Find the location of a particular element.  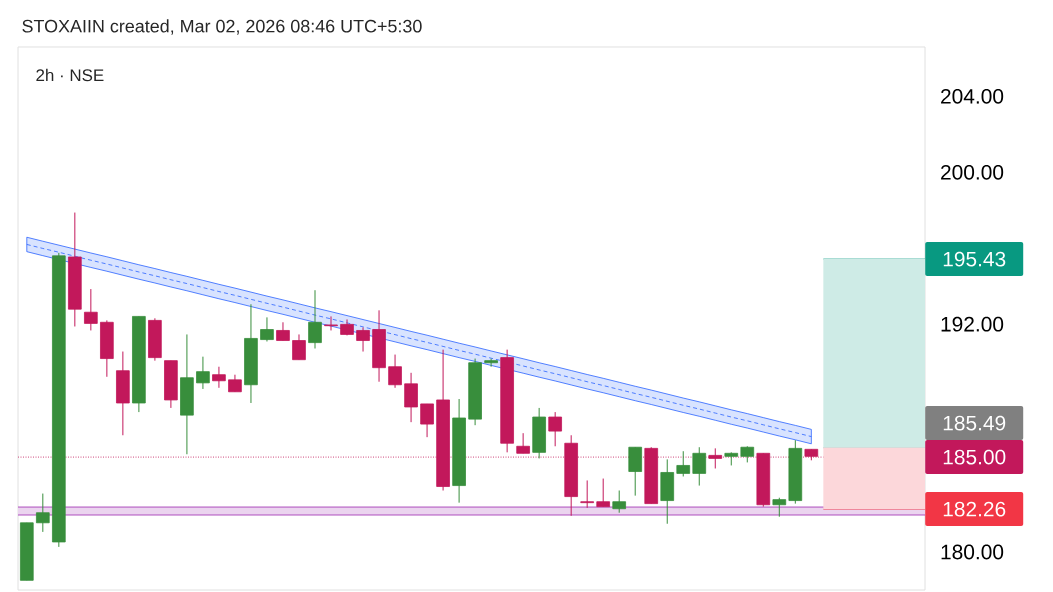

ref-line-label: 195.43 is located at coordinates (974, 259).